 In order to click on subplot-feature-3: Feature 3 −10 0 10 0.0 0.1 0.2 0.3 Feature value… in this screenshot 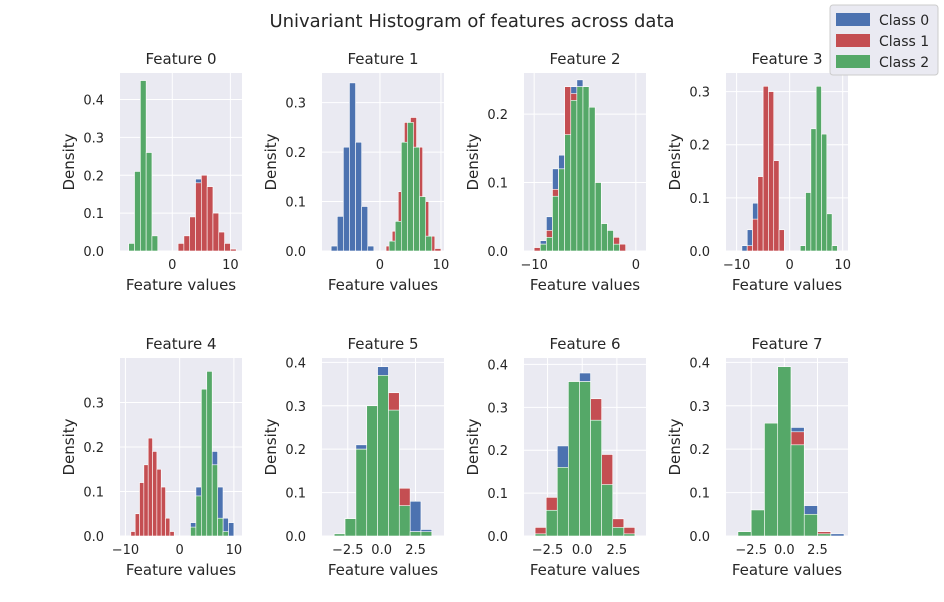, I will do `click(758, 172)`.